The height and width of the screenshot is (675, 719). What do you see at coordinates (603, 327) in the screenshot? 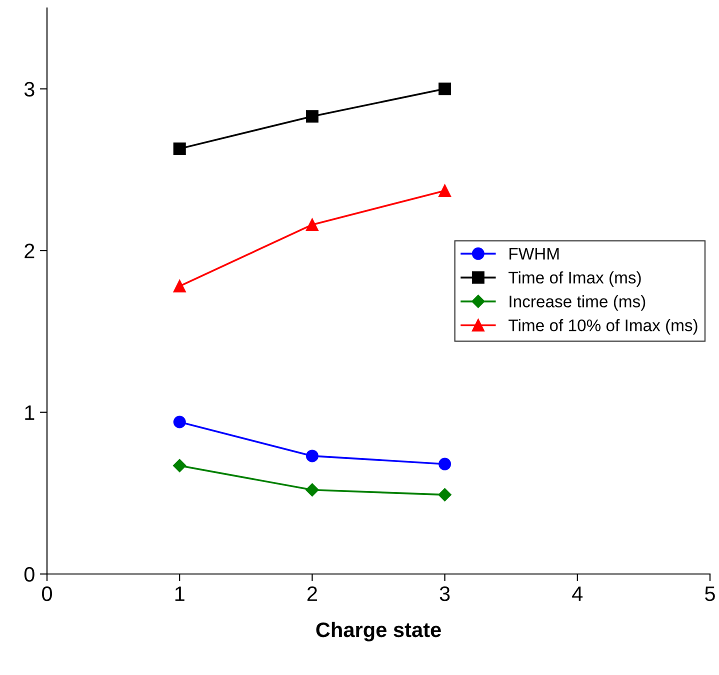
I see `legend-label: Time of 10% of Imax (ms)` at bounding box center [603, 327].